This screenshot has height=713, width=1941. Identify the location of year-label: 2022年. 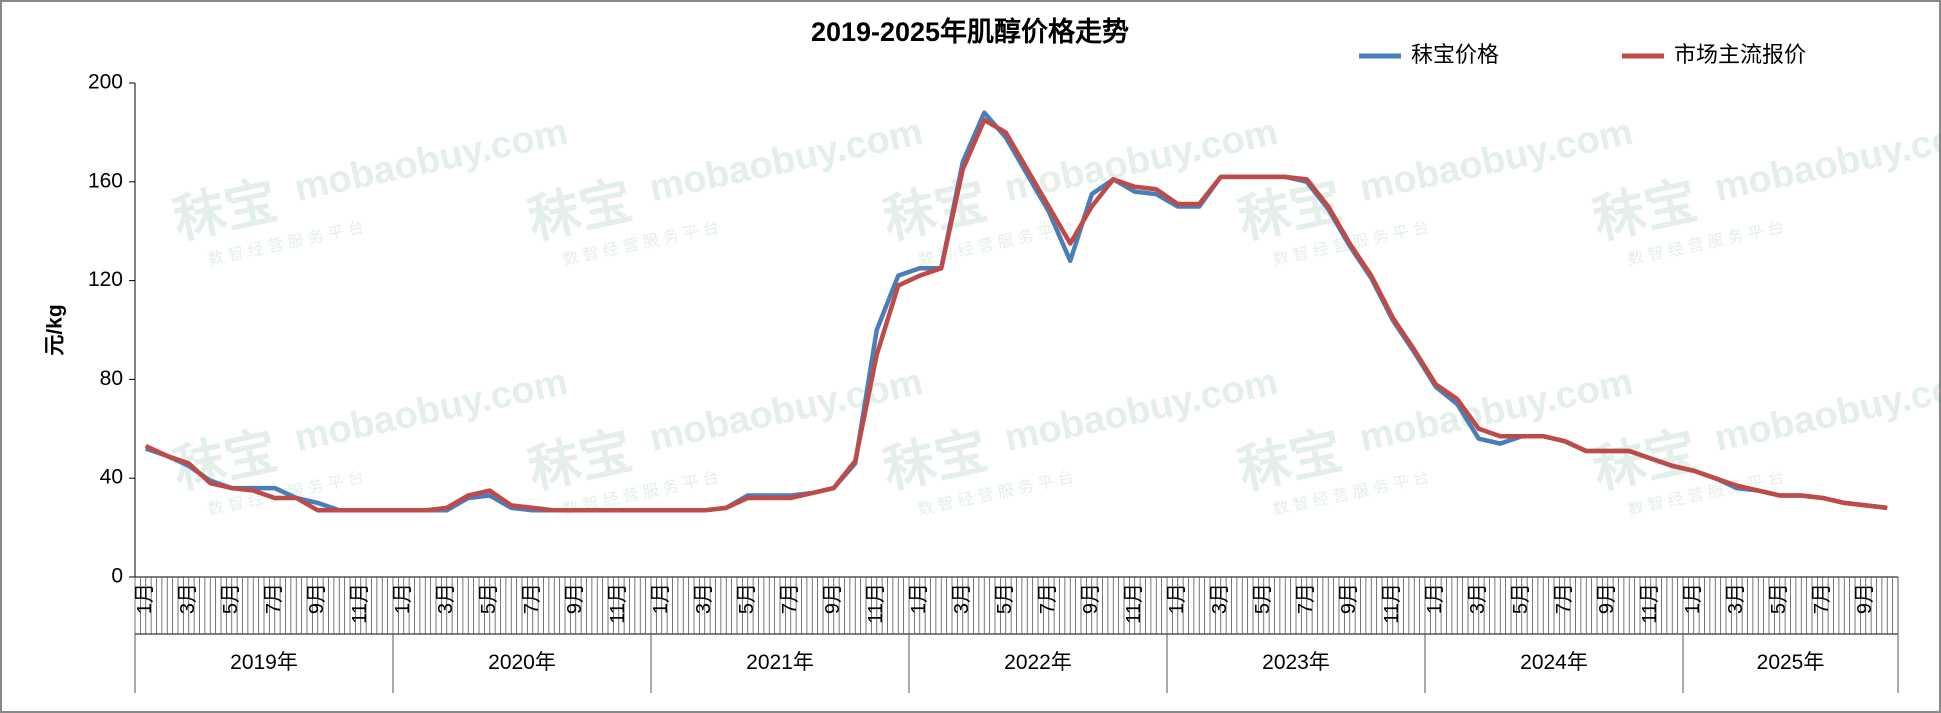
(1038, 662).